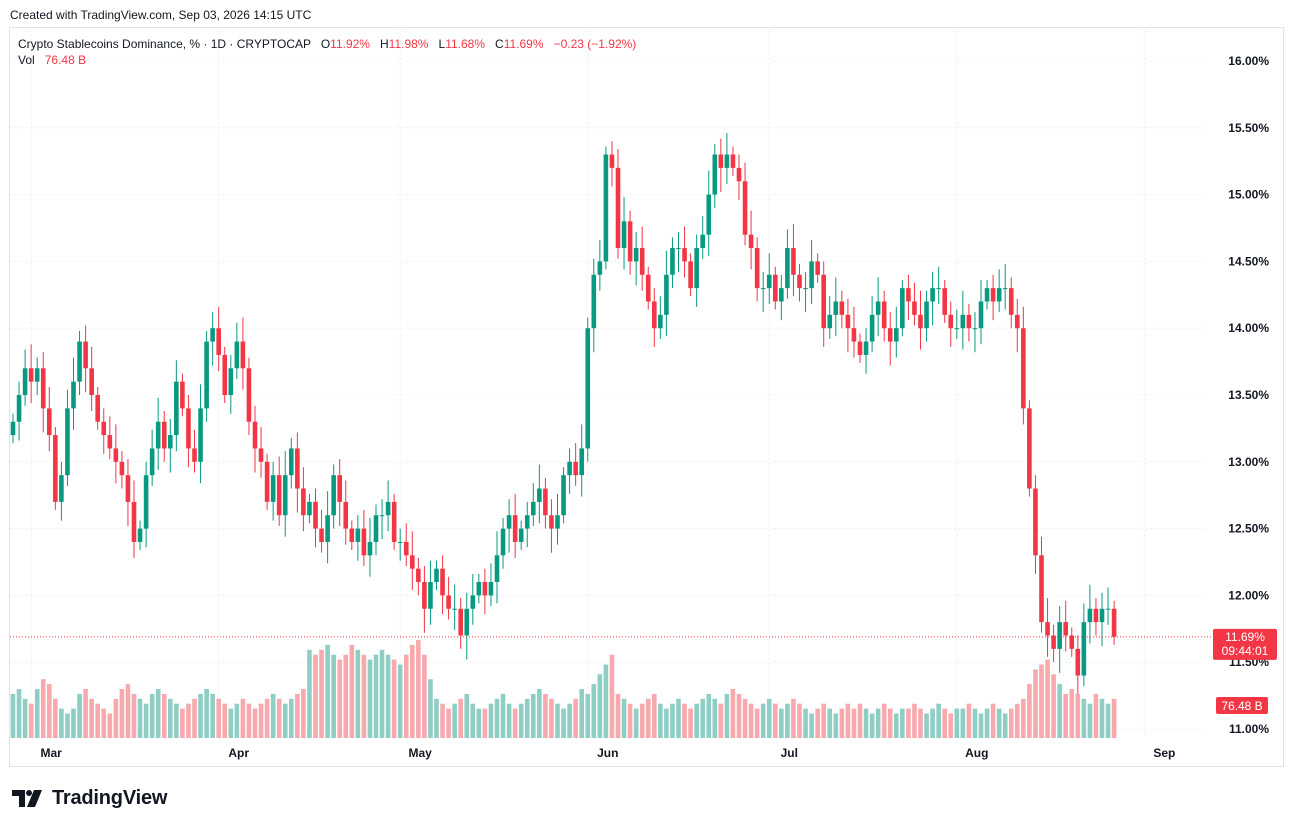 The height and width of the screenshot is (827, 1294). I want to click on tradingview-wordmark: TradingView, so click(110, 797).